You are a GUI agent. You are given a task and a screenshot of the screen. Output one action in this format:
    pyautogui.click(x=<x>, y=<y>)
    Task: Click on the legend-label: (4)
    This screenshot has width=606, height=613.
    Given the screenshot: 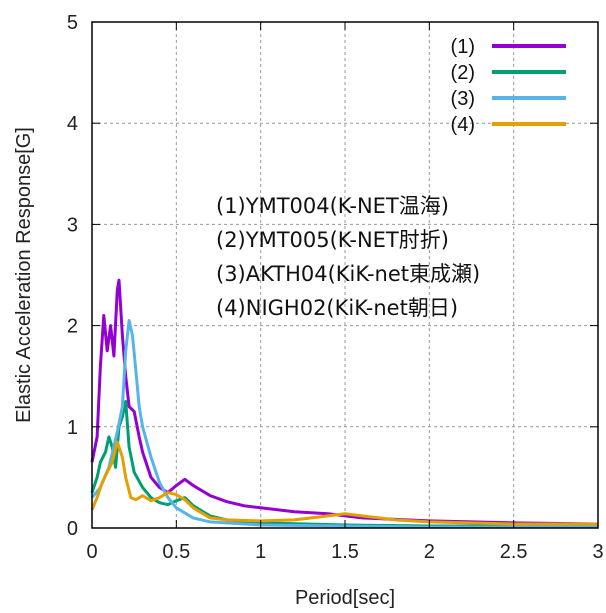 What is the action you would take?
    pyautogui.click(x=463, y=125)
    